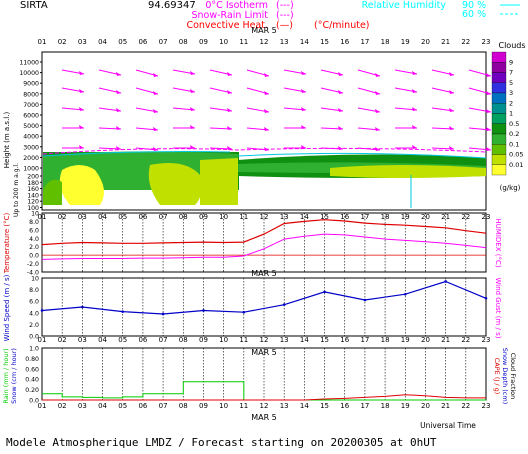  I want to click on top-hour-tick-12: 12, so click(264, 42).